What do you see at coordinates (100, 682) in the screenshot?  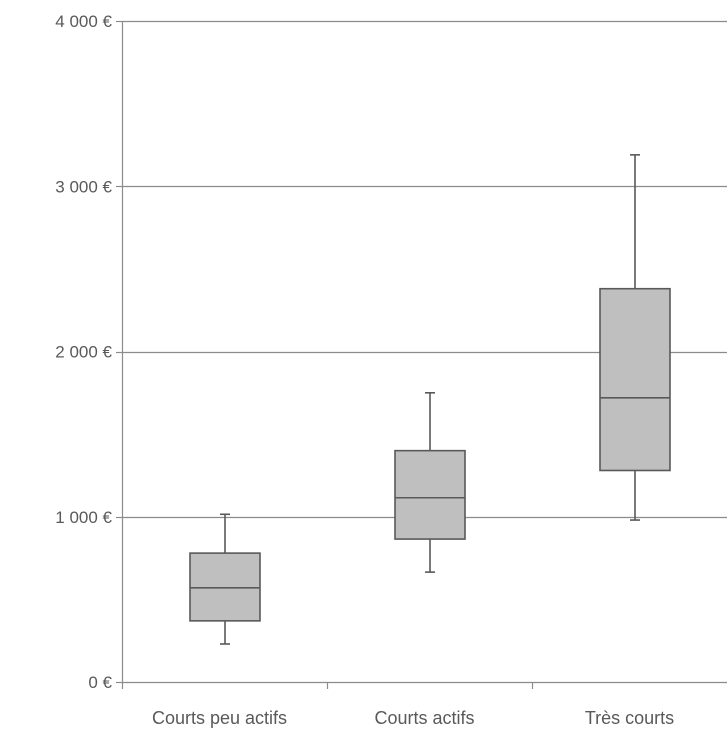 I see `y-tick-label: 0 €` at bounding box center [100, 682].